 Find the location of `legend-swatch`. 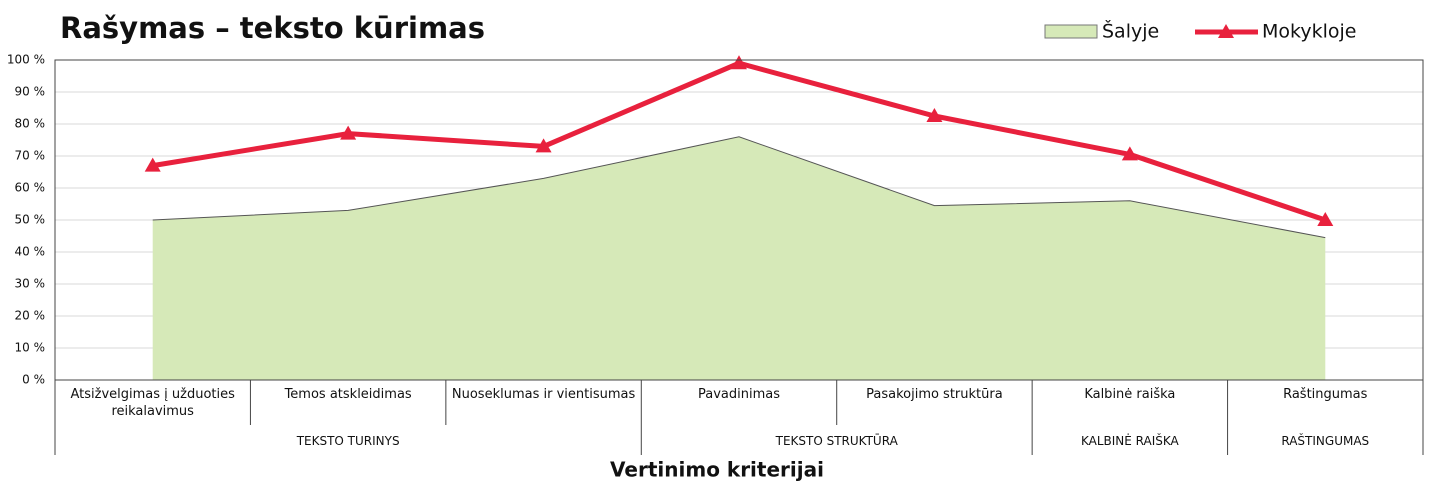

legend-swatch is located at coordinates (1071, 31).